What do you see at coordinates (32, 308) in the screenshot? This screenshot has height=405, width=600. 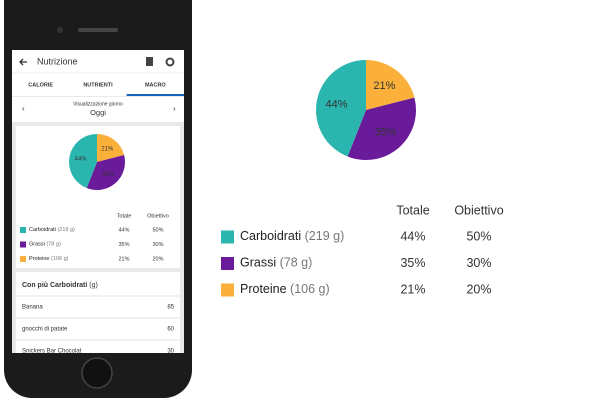 I see `food-name: Banana` at bounding box center [32, 308].